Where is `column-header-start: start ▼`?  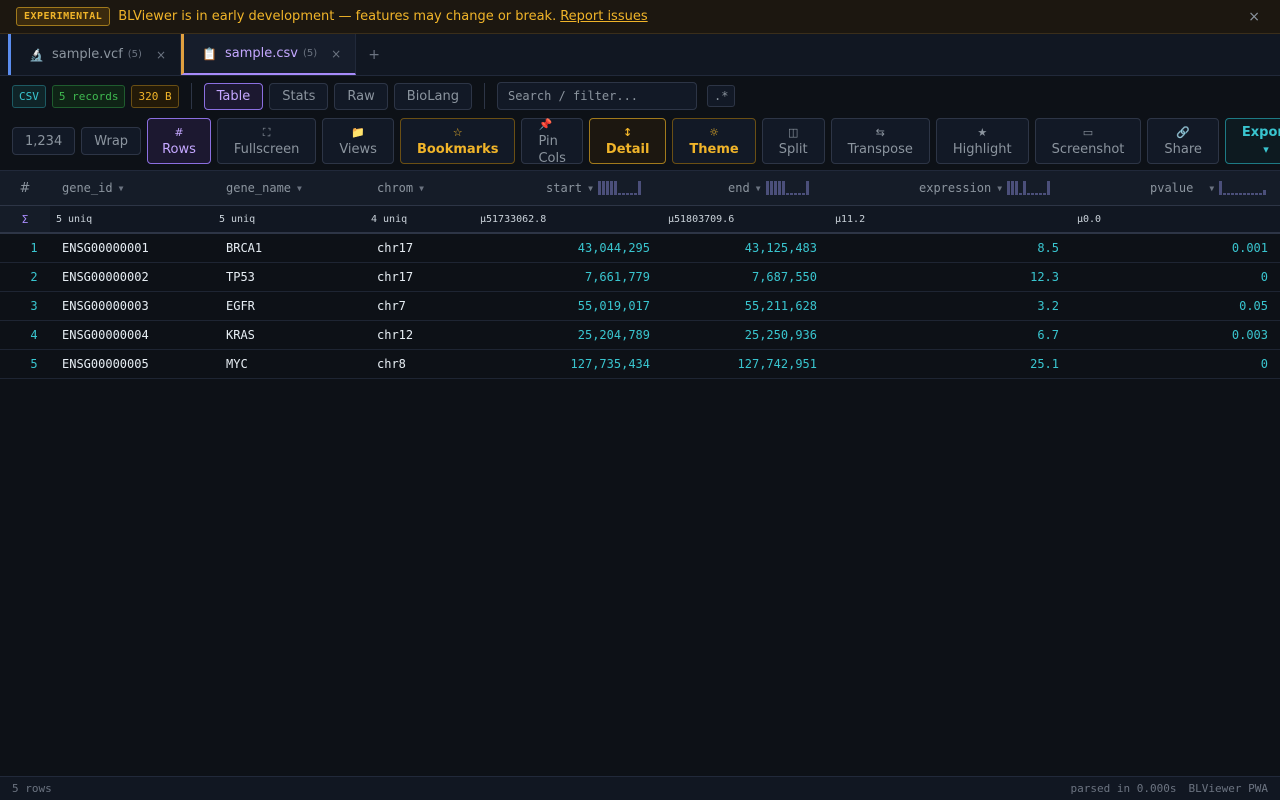
column-header-start: start ▼ is located at coordinates (593, 188).